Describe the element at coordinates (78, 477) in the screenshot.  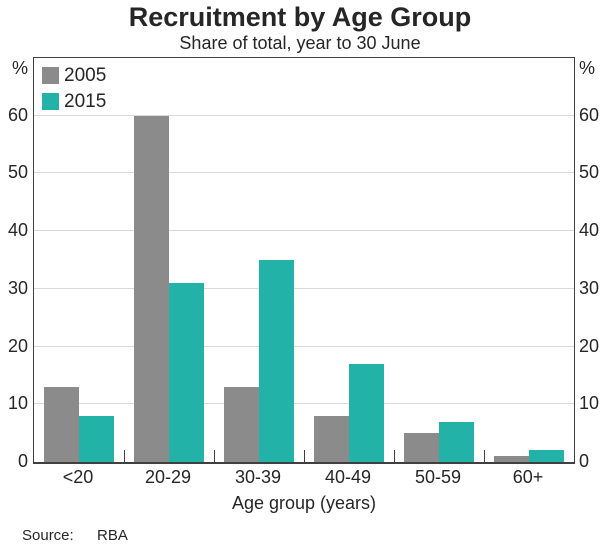
I see `x-category-label-<20: <20` at that location.